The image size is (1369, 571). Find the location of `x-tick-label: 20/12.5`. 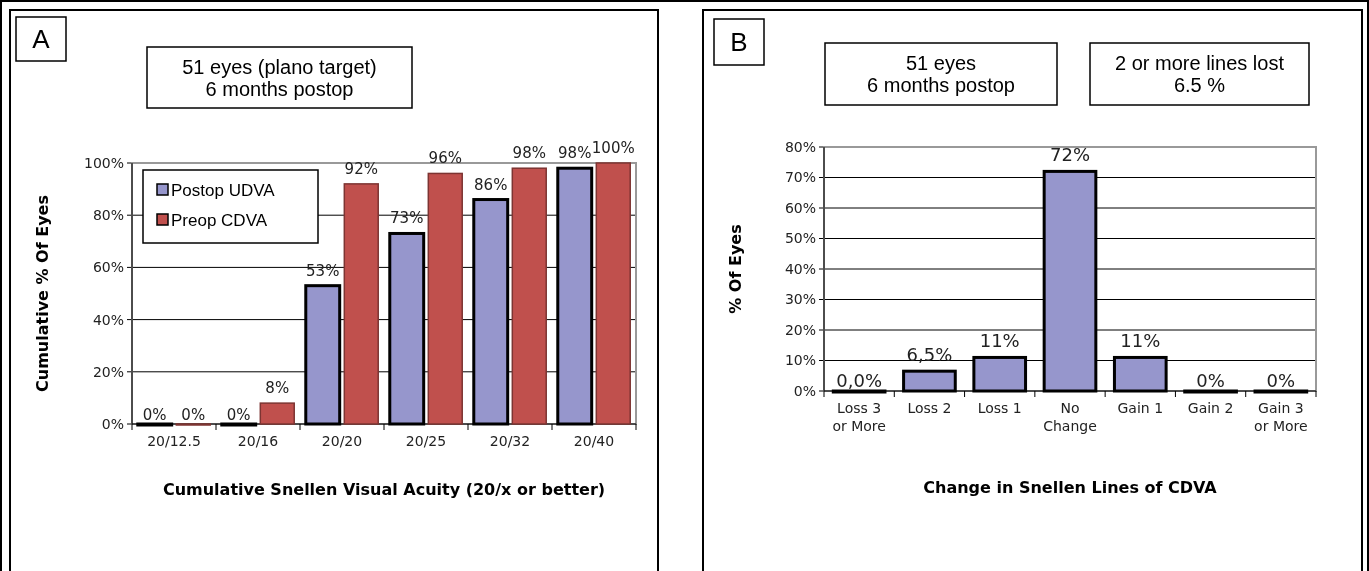

x-tick-label: 20/12.5 is located at coordinates (174, 441).